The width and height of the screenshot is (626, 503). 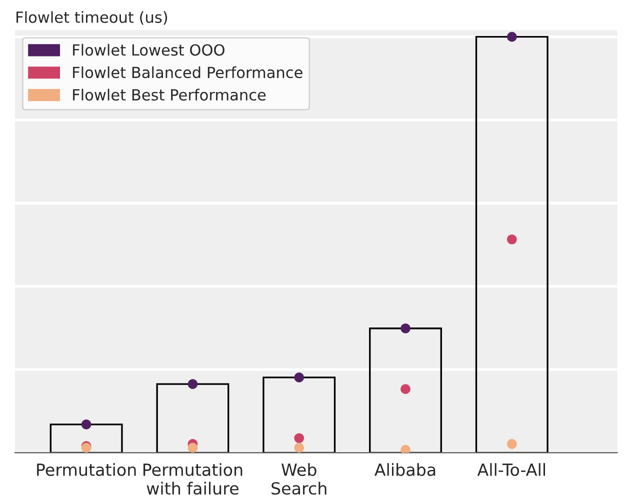 I want to click on x-tick-label: Alibaba, so click(x=405, y=469).